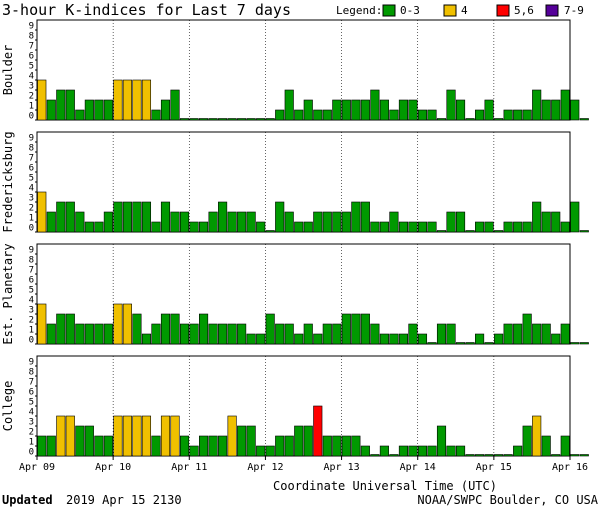 The height and width of the screenshot is (510, 600). What do you see at coordinates (113, 467) in the screenshot?
I see `x-tick-label: Apr 10` at bounding box center [113, 467].